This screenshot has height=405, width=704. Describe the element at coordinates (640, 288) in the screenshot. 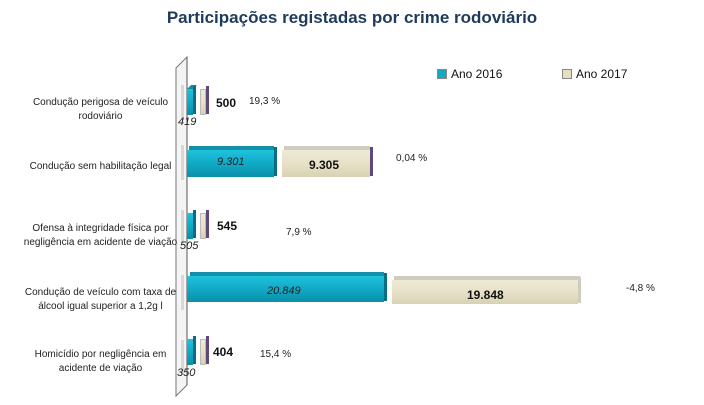

I see `percent-change: -4,8 %` at that location.